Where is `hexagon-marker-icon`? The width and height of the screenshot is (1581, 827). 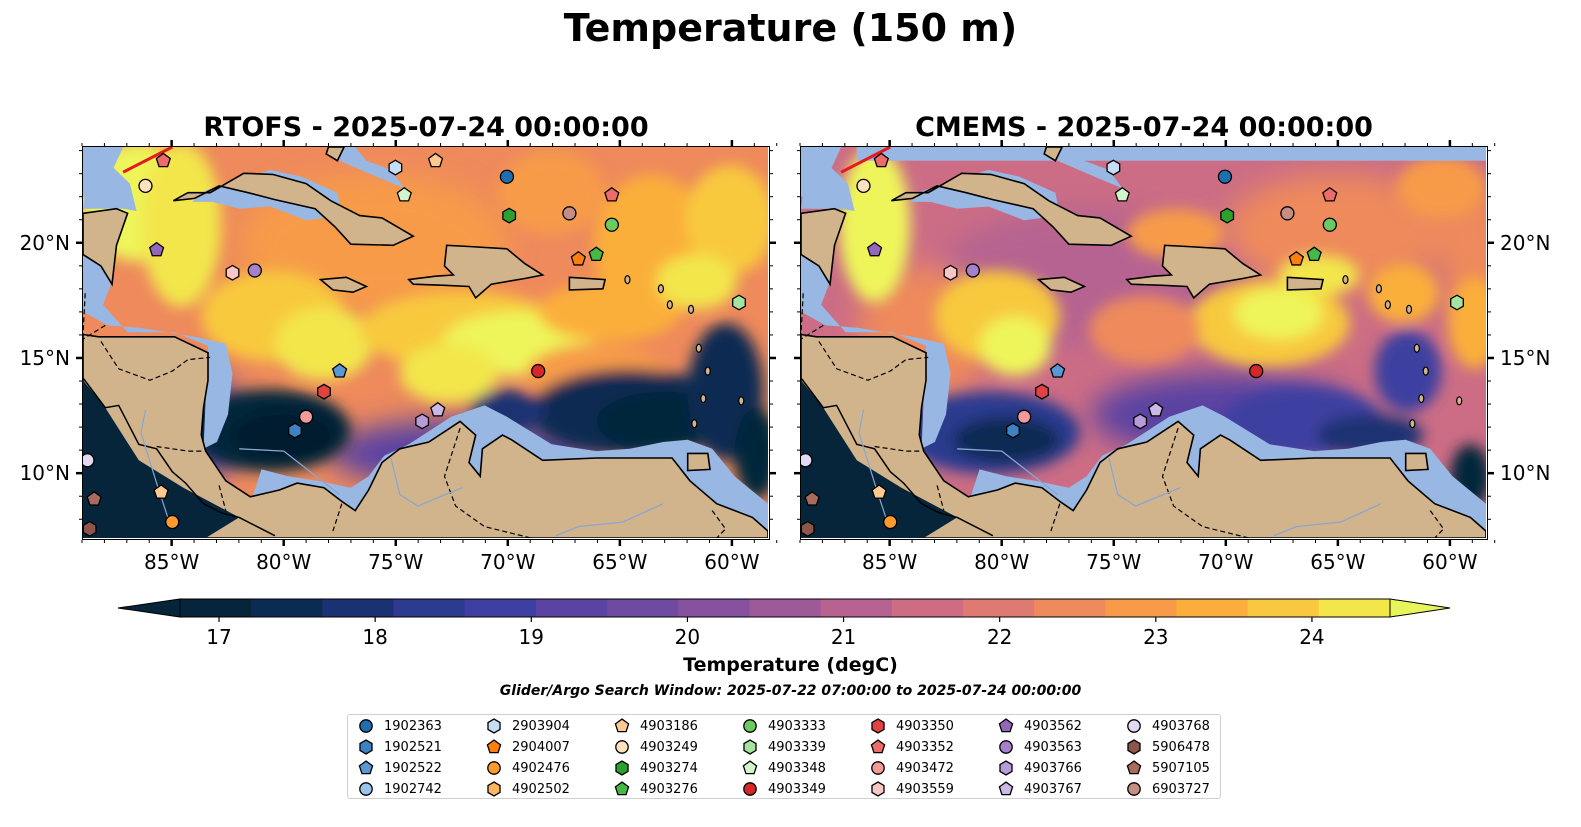 hexagon-marker-icon is located at coordinates (1134, 747).